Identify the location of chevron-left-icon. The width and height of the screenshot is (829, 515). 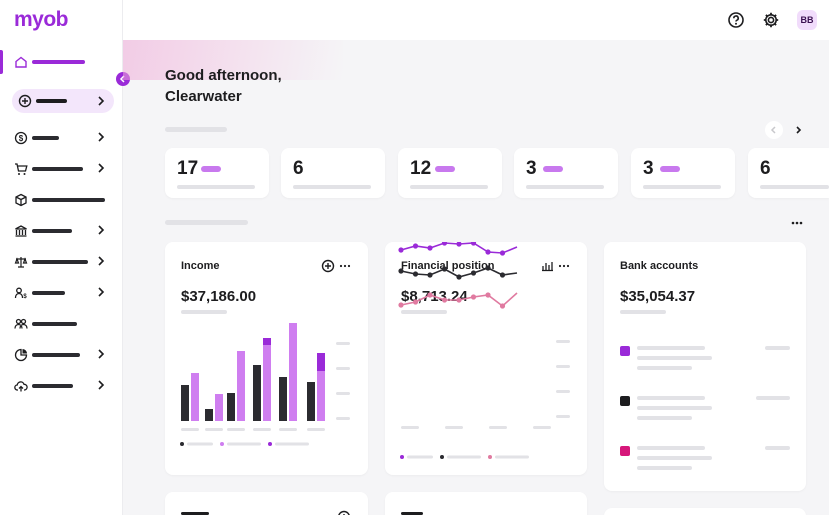
(773, 130).